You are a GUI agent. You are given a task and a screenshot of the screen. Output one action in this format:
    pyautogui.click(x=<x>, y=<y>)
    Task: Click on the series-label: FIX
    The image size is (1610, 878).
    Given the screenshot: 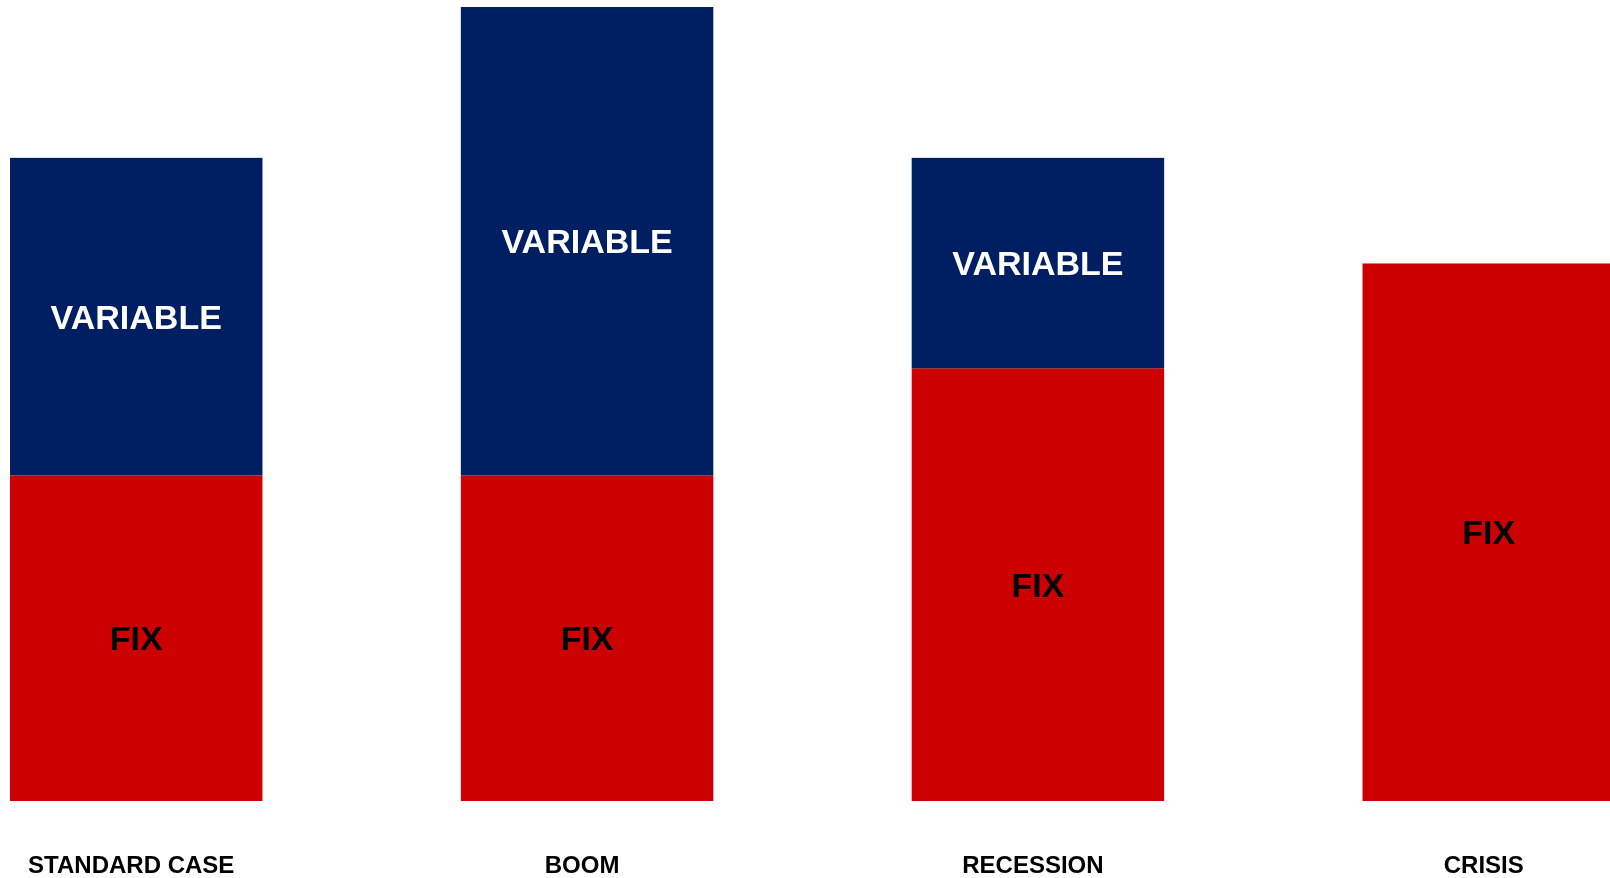 What is the action you would take?
    pyautogui.click(x=1038, y=584)
    